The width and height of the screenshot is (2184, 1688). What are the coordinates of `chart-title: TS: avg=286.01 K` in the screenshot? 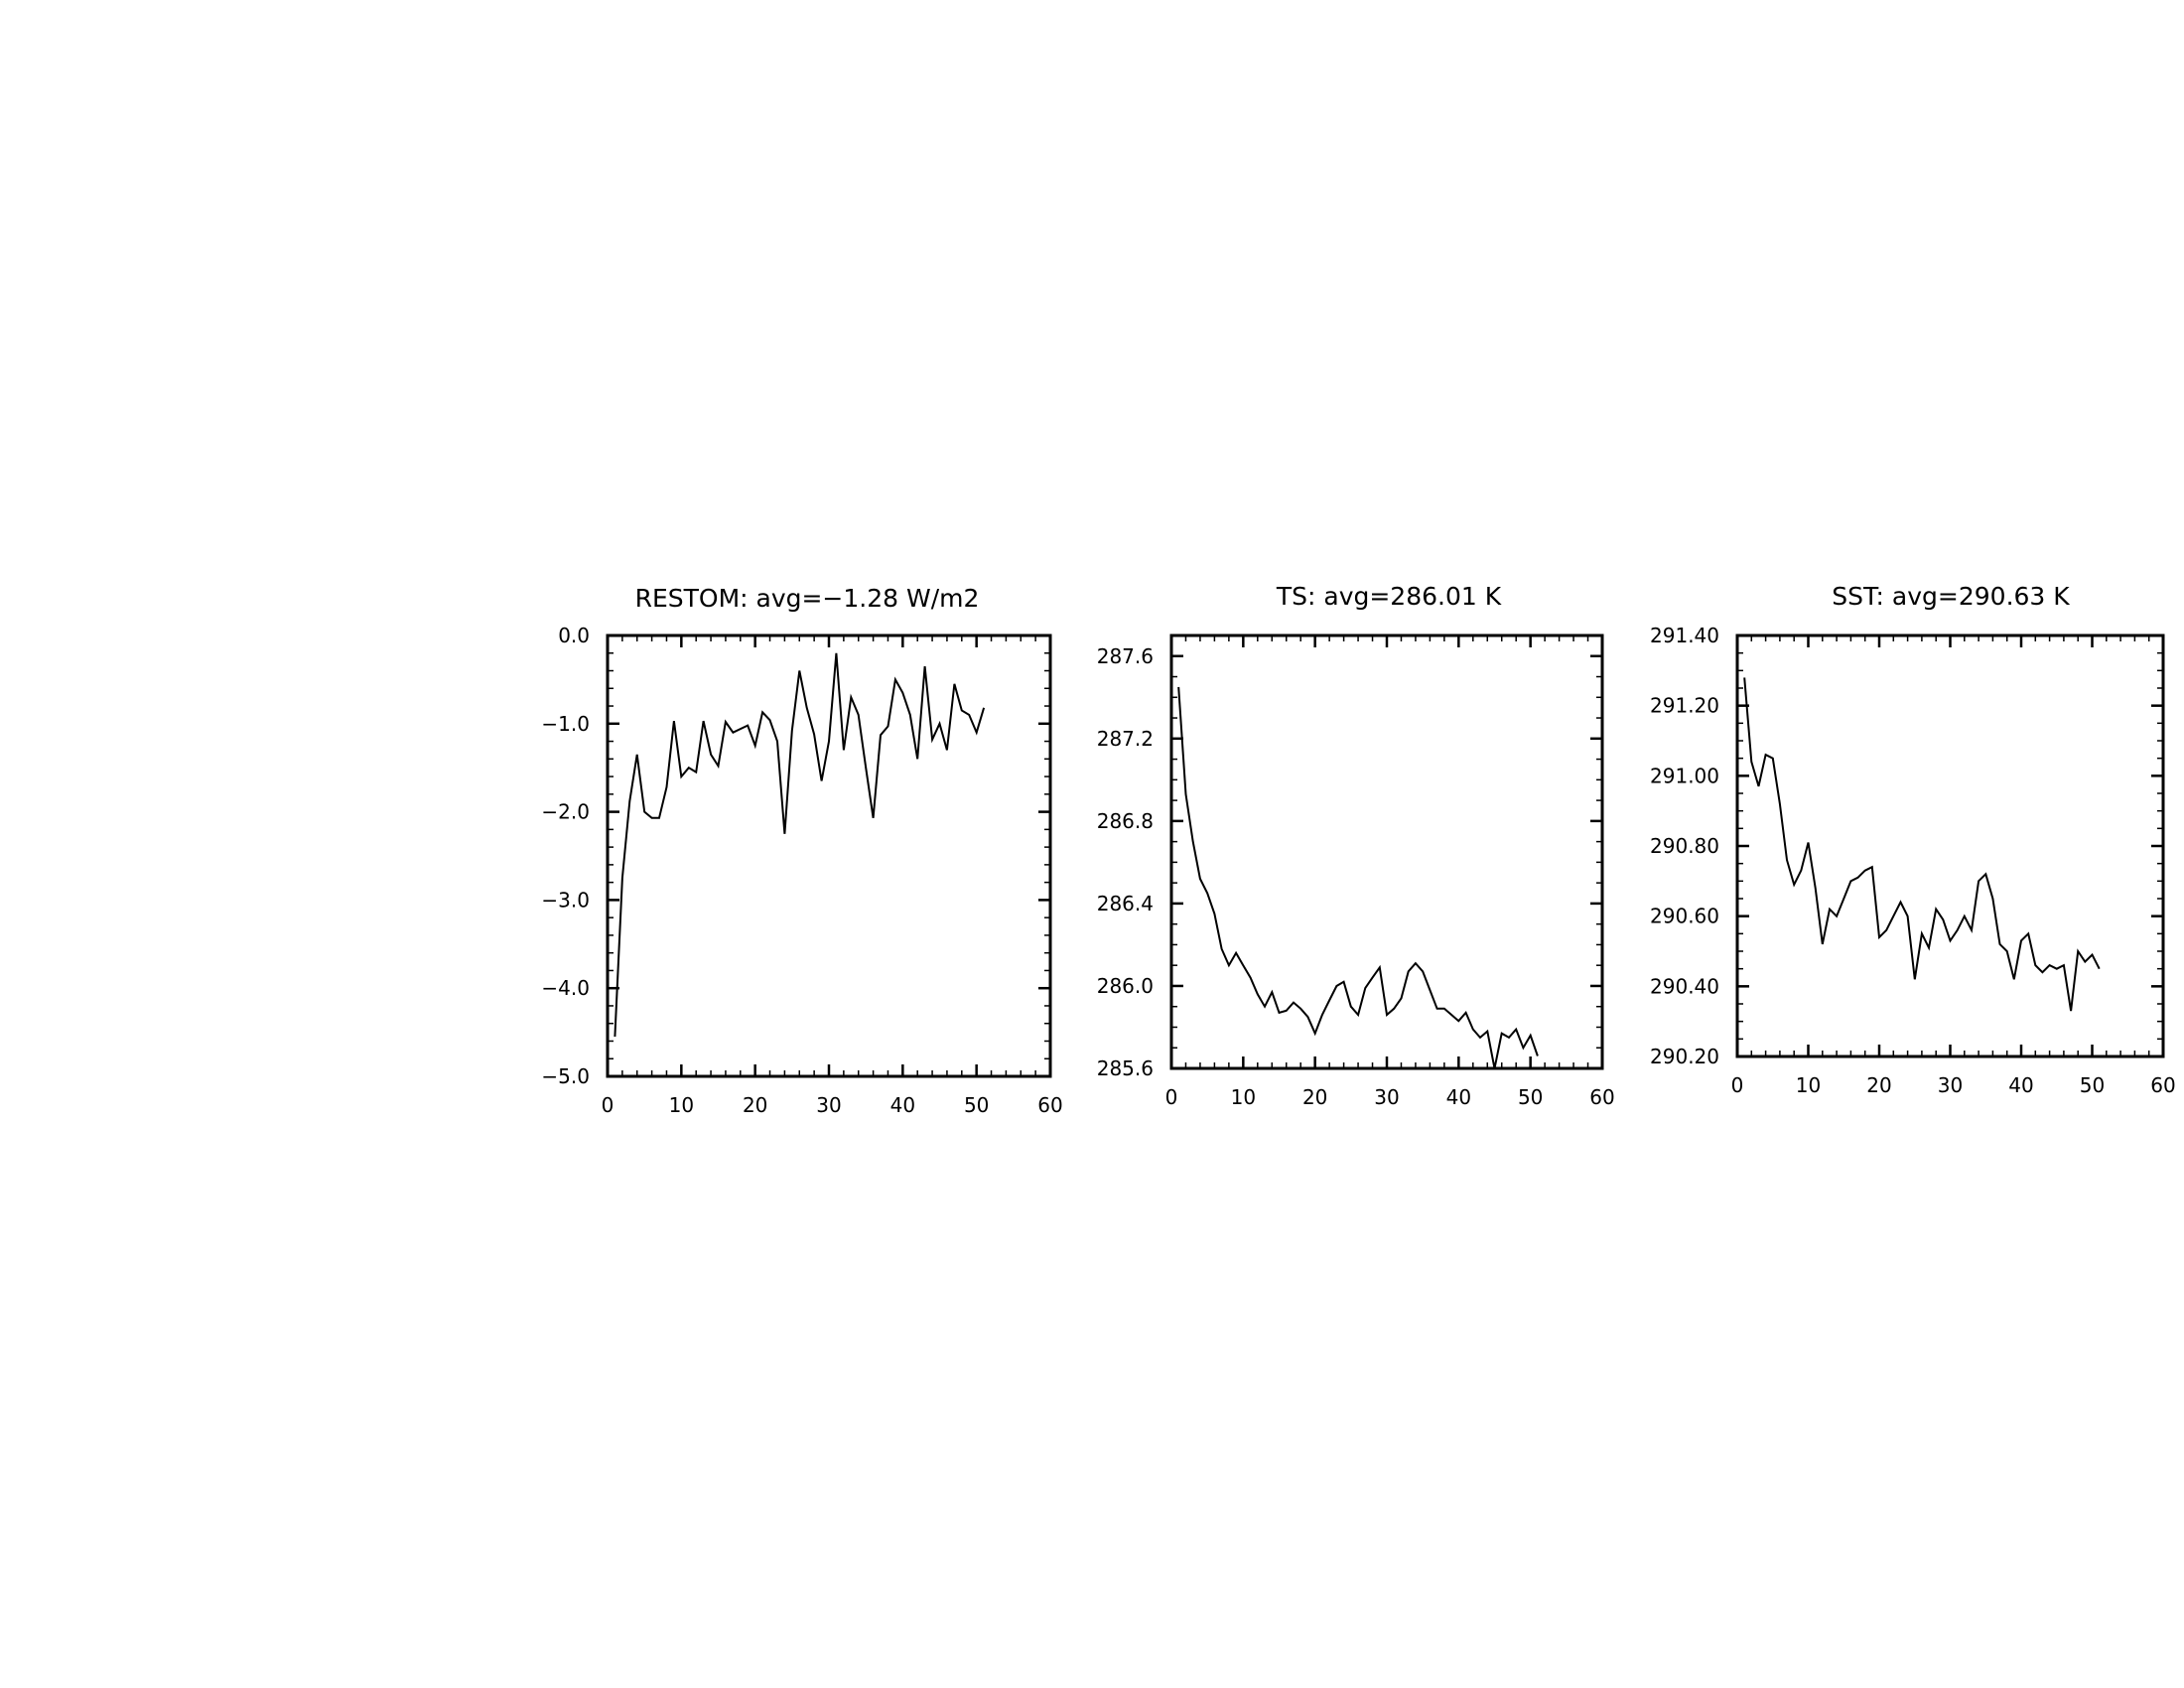 It's located at (1389, 596).